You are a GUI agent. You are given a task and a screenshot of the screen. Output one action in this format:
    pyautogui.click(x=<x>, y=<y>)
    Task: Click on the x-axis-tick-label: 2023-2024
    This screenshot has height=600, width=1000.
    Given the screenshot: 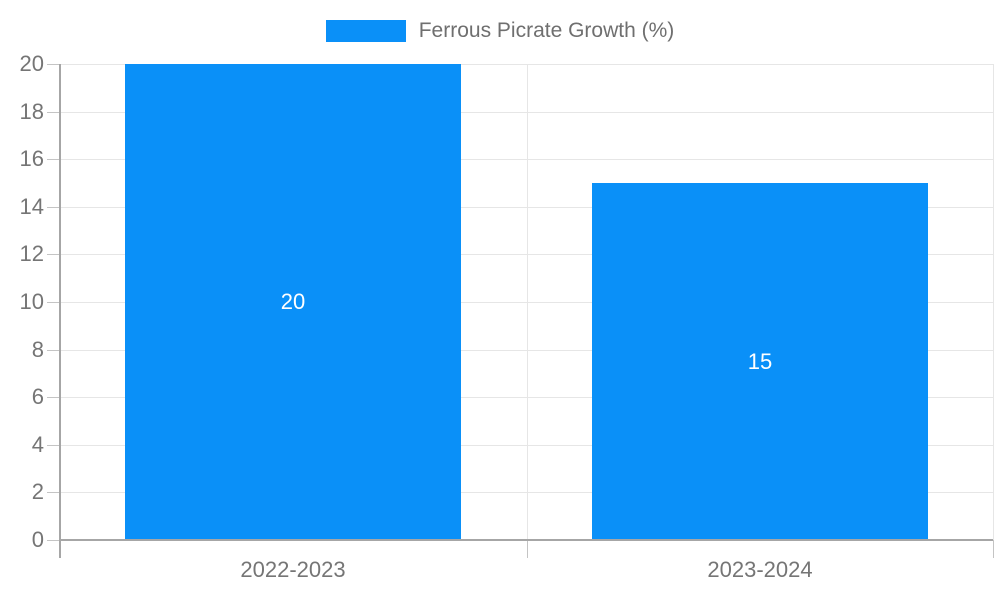 What is the action you would take?
    pyautogui.click(x=760, y=569)
    